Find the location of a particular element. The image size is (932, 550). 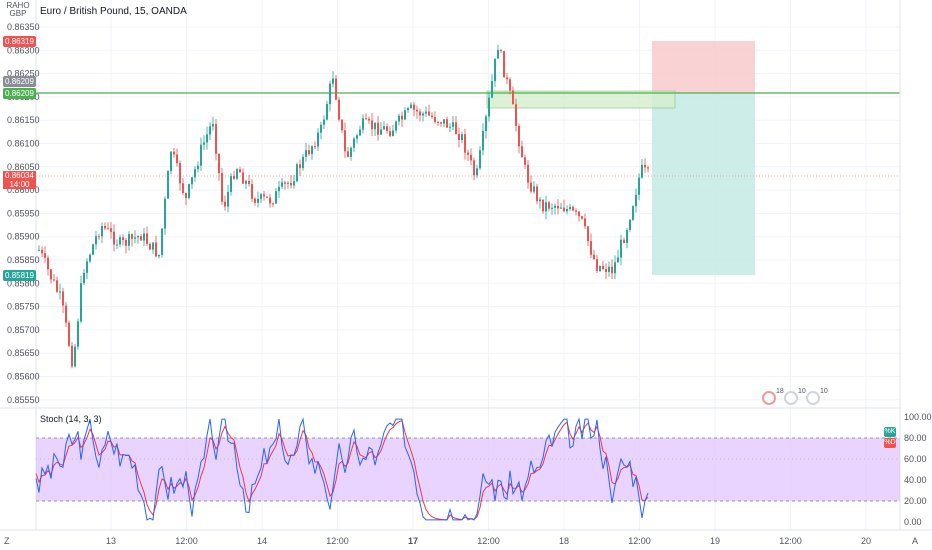

time-tick-label: 18 is located at coordinates (564, 541).